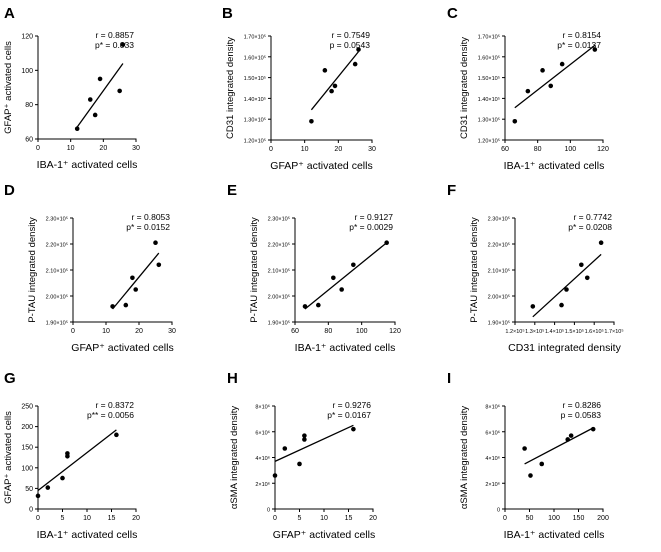 The image size is (661, 552). Describe the element at coordinates (492, 458) in the screenshot. I see `panel-i-y-tick-label: 4×10⁶` at that location.